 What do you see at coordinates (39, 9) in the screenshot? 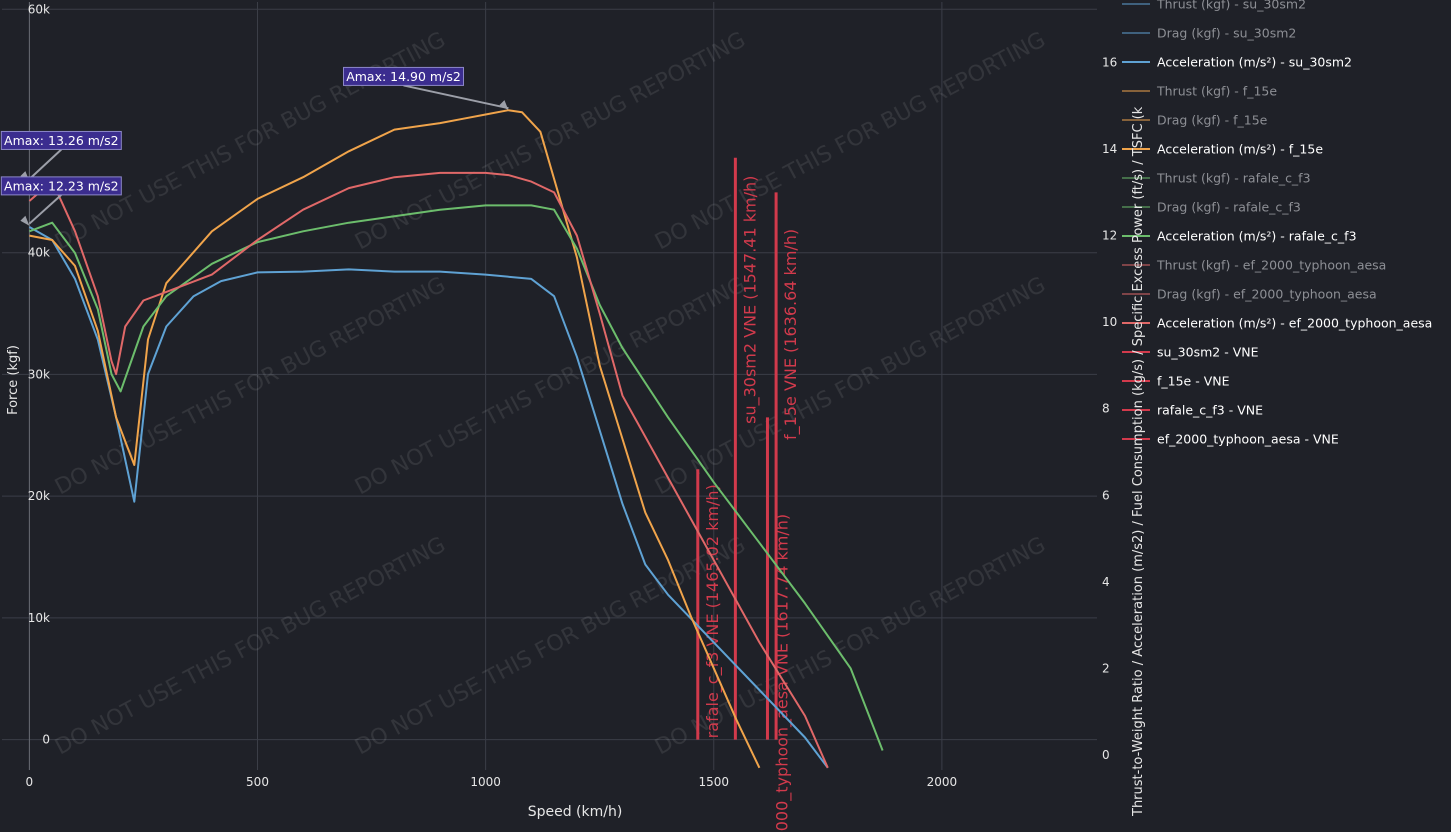
I see `y-tick-label: 60k` at bounding box center [39, 9].